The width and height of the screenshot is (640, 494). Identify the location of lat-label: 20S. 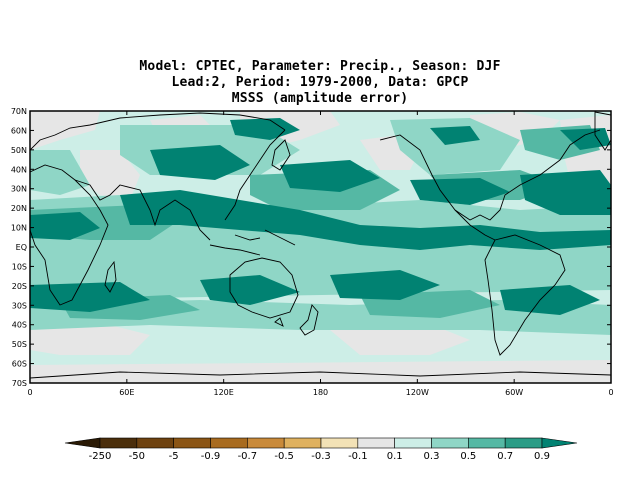
(19, 286).